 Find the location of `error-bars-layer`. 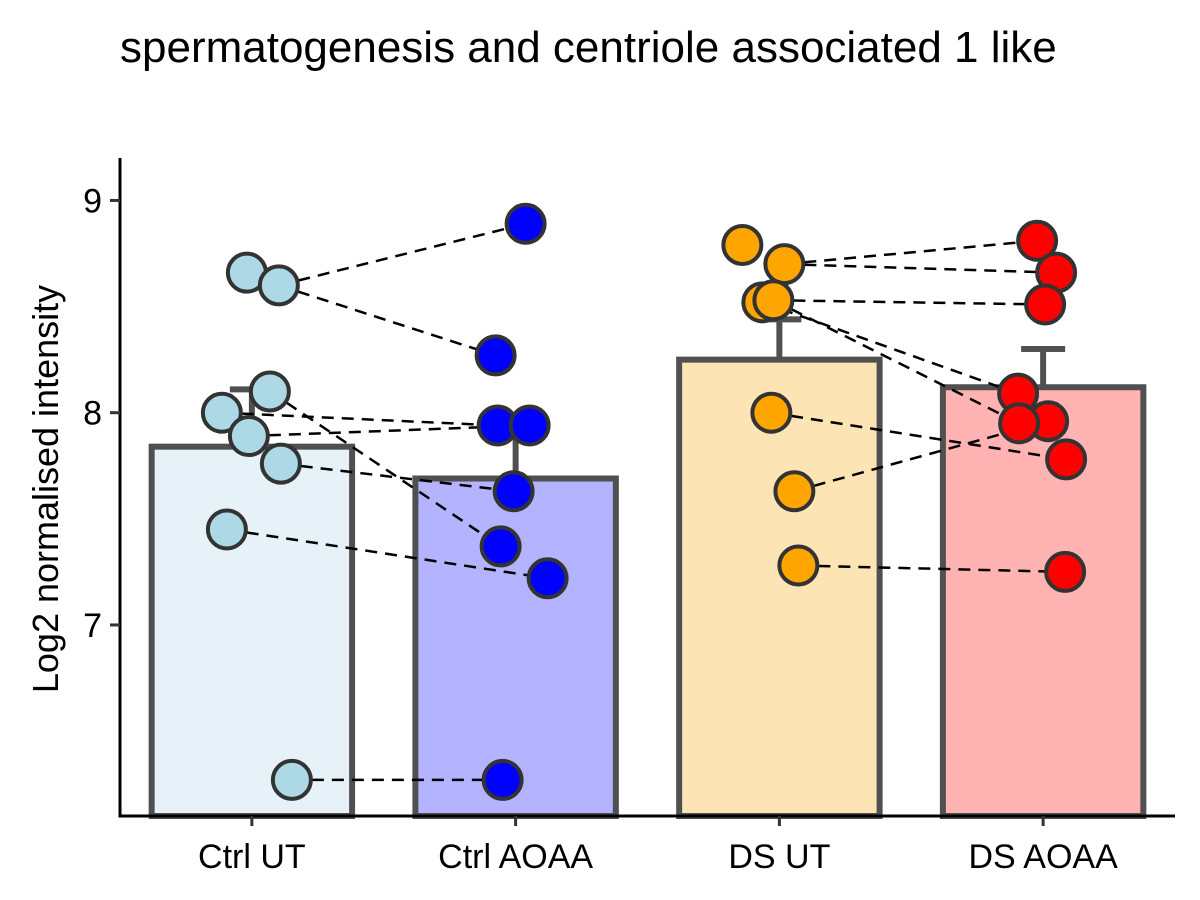

error-bars-layer is located at coordinates (647, 397).